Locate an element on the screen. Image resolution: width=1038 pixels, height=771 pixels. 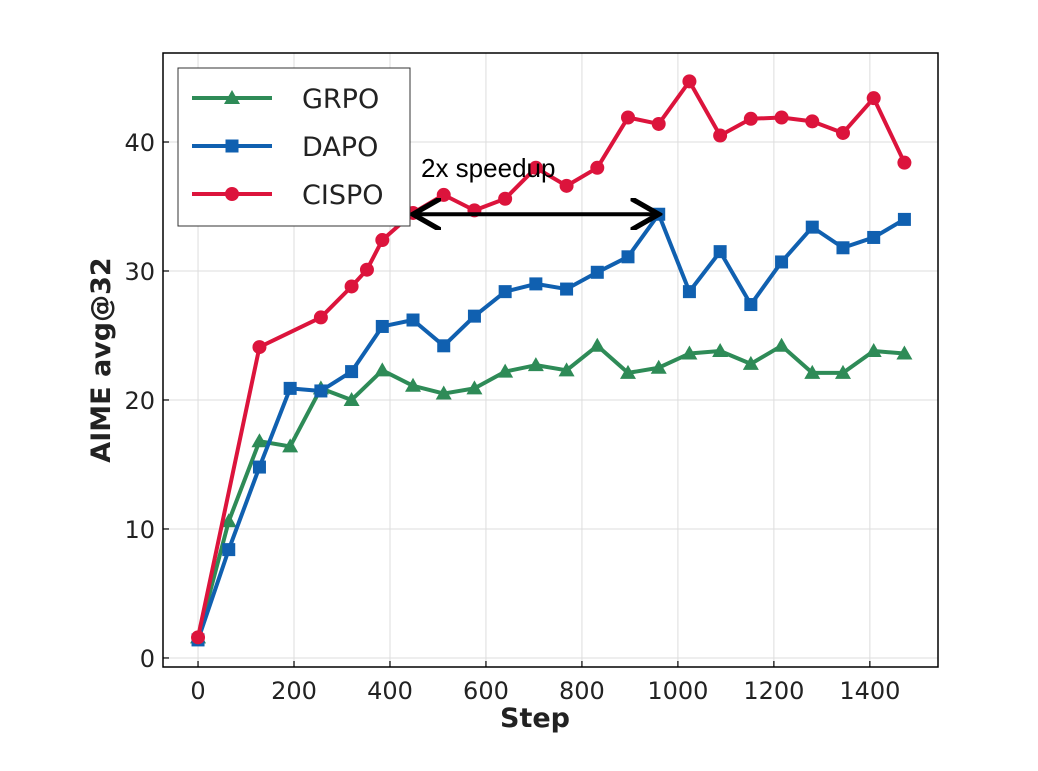
legend-label: GRPO is located at coordinates (340, 99).